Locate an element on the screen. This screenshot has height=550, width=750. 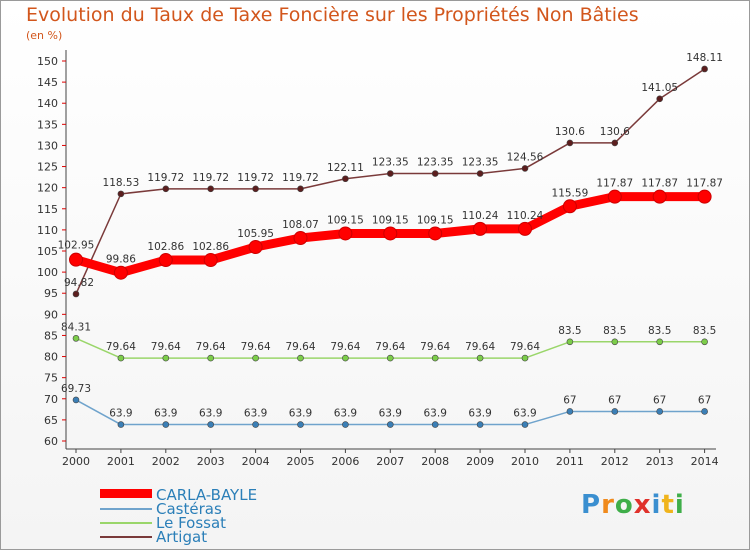
data-label-carla-bayle: 102.86 is located at coordinates (165, 247).